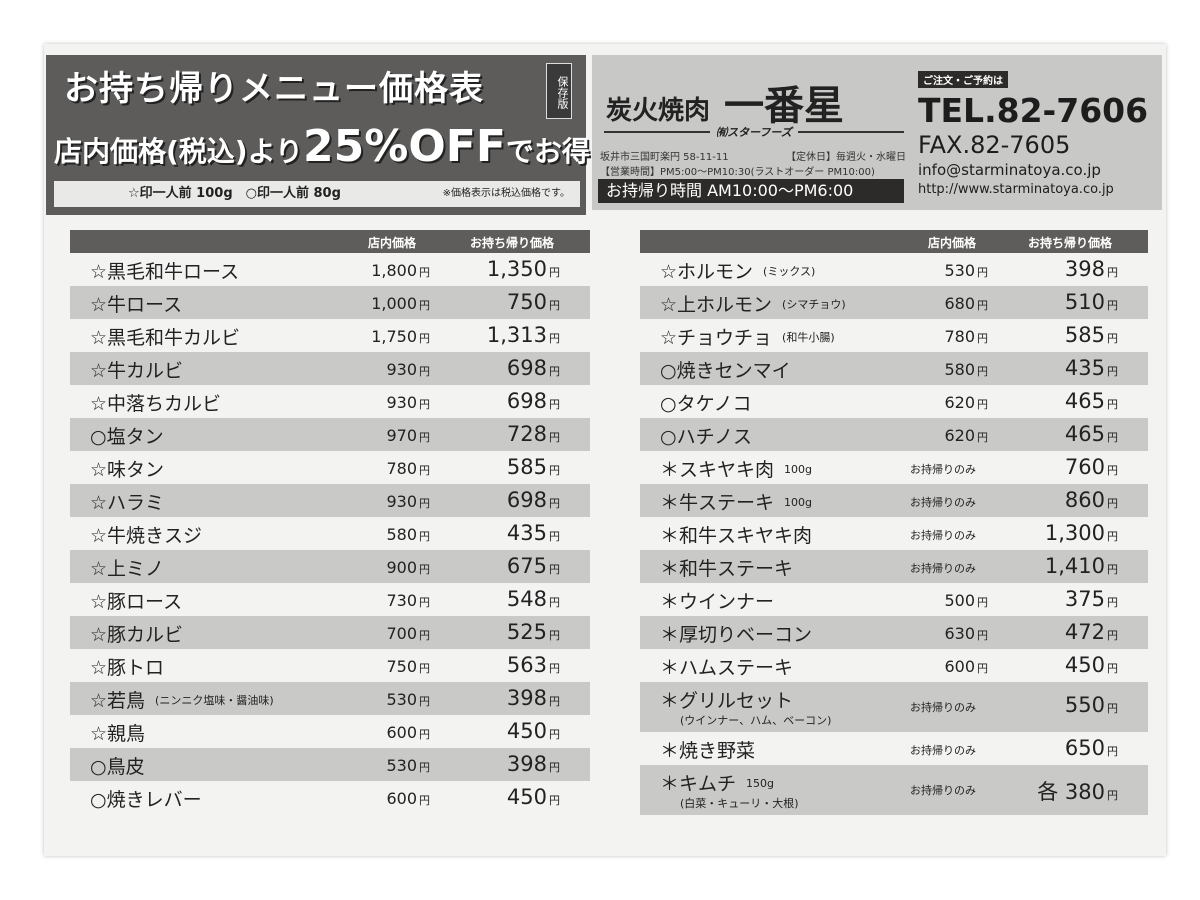  What do you see at coordinates (505, 302) in the screenshot?
I see `takeout-price: 750 円` at bounding box center [505, 302].